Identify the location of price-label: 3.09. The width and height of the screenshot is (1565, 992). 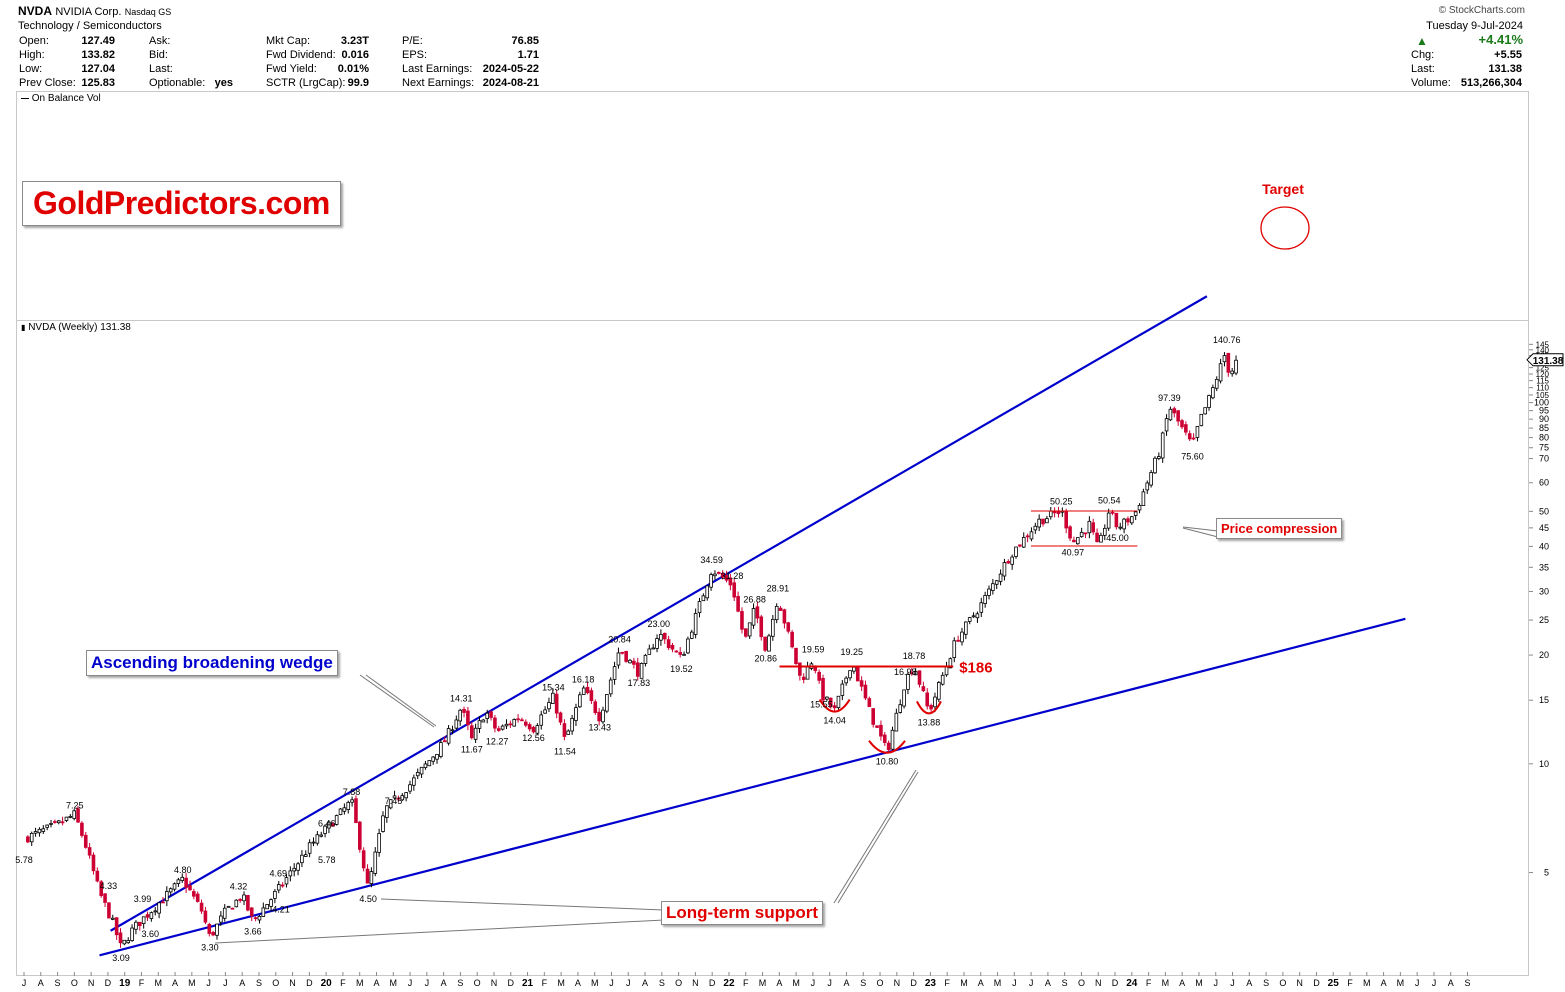
(121, 958).